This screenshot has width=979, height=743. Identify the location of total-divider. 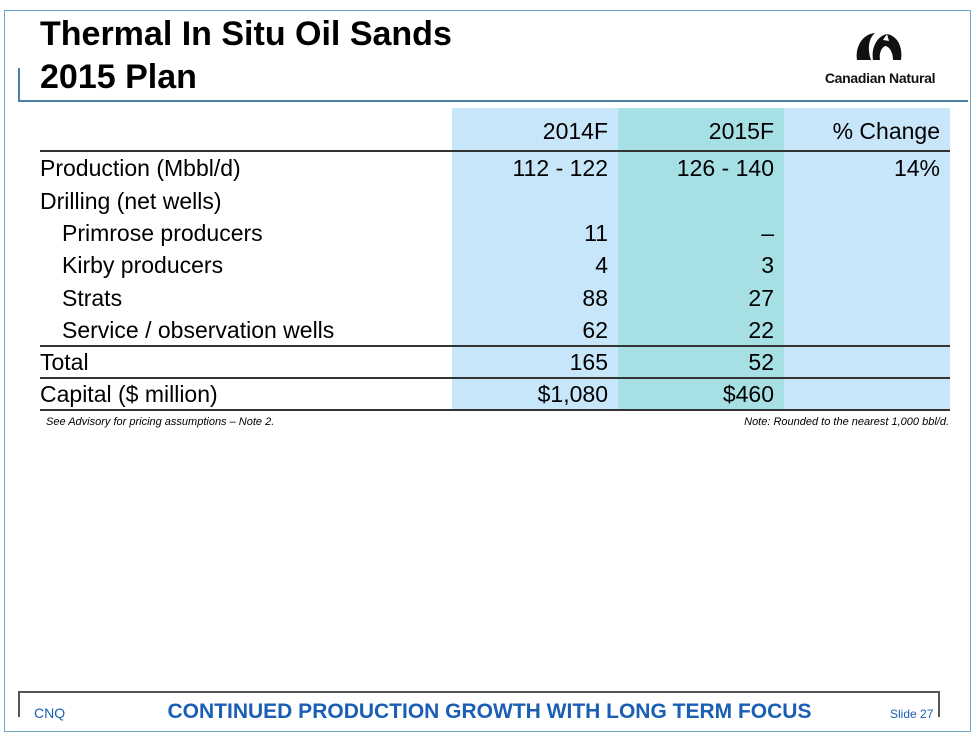
(495, 346).